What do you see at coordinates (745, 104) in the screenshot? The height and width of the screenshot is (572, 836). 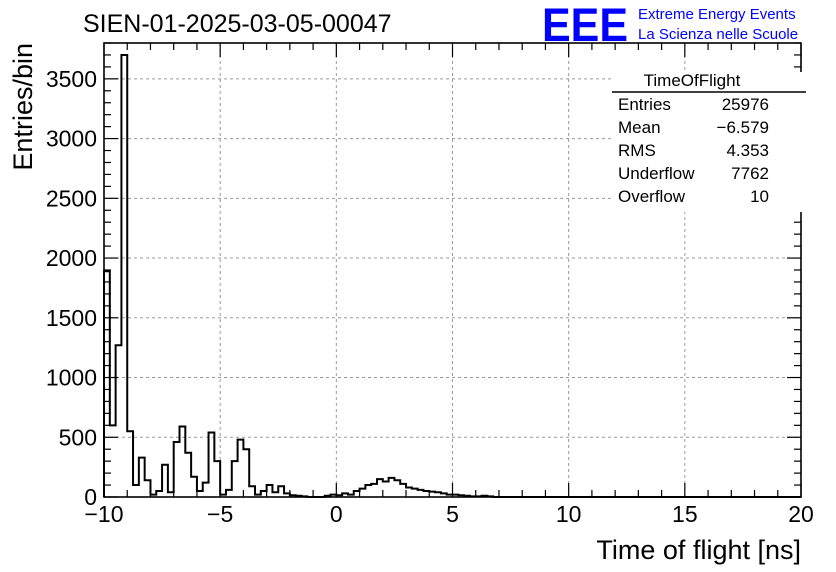 I see `stats-value-entries: 25976` at bounding box center [745, 104].